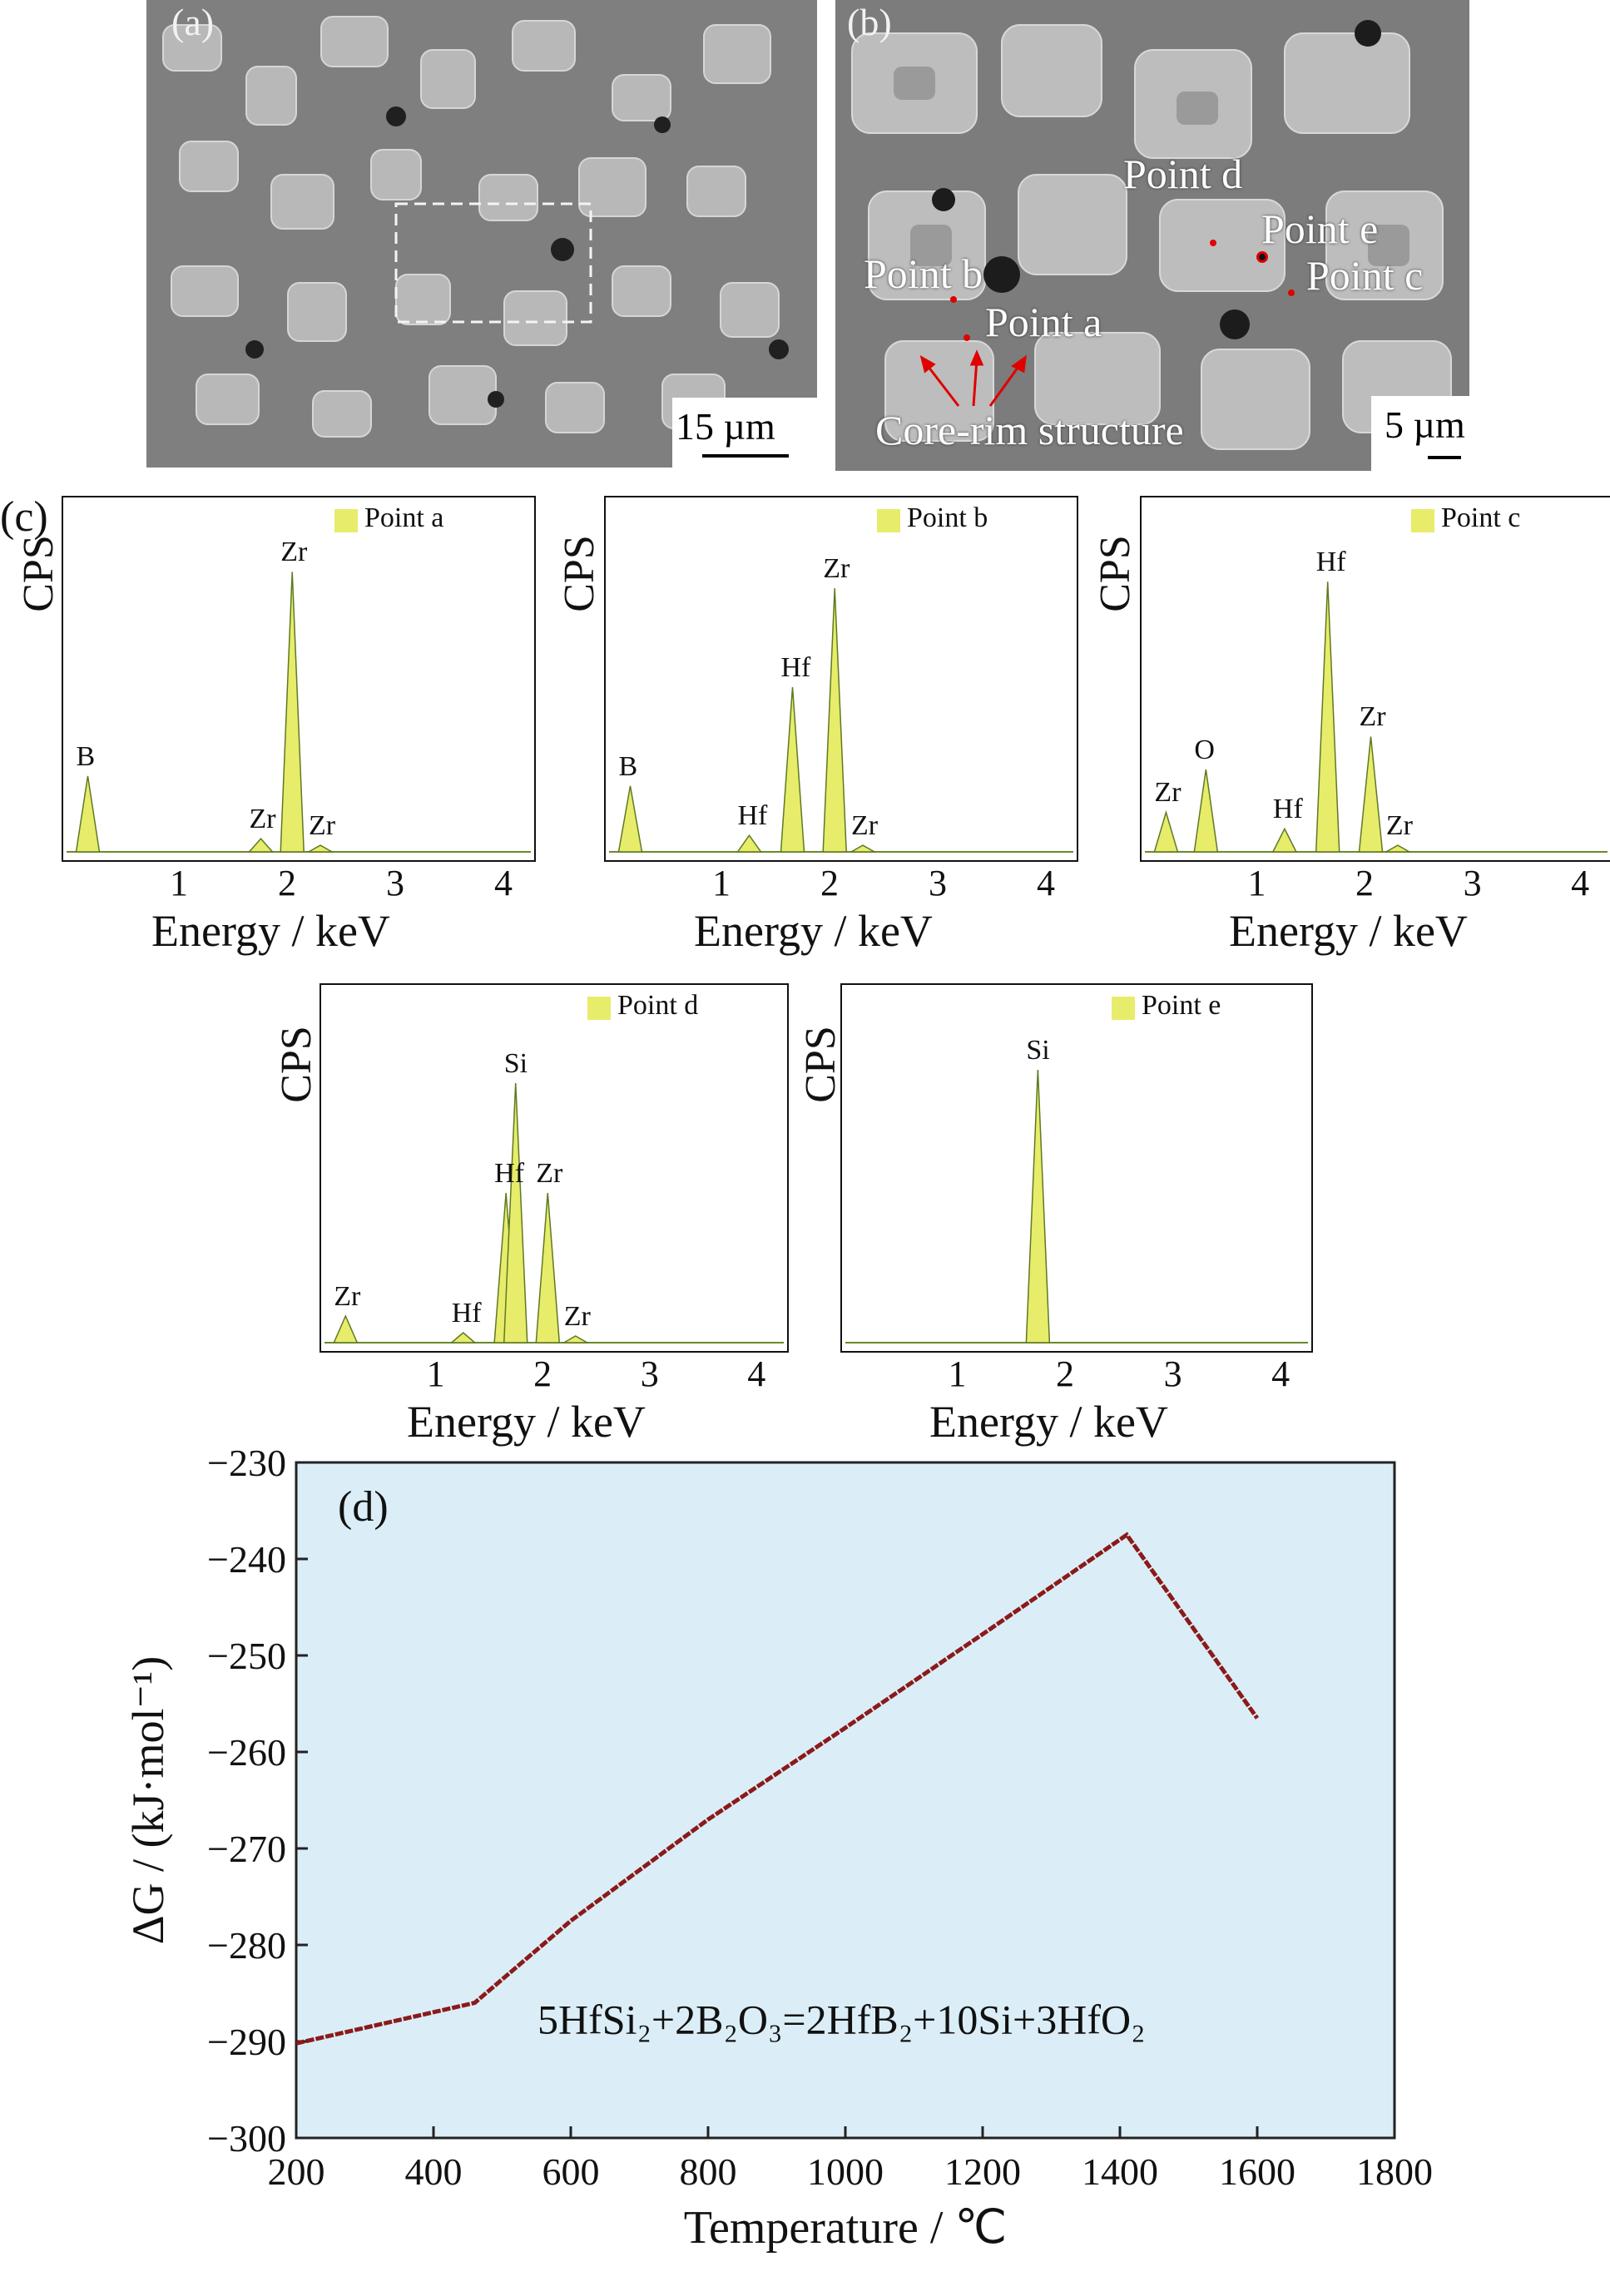  Describe the element at coordinates (247, 1465) in the screenshot. I see `y-tick-label: −230` at that location.